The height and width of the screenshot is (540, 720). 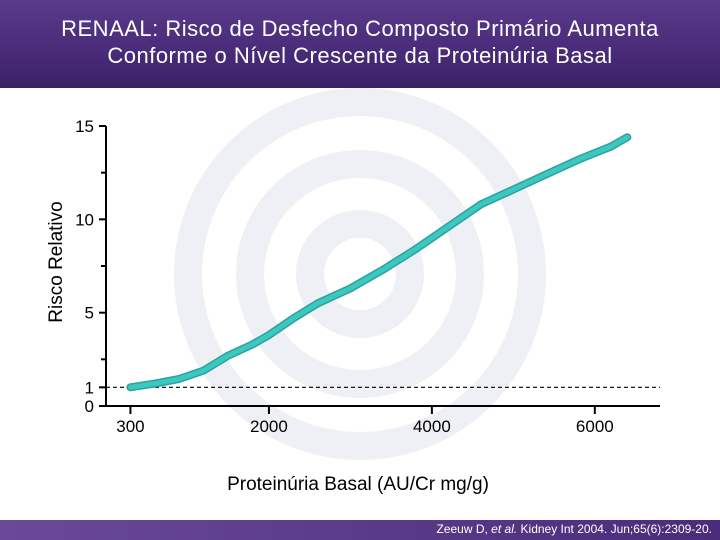 What do you see at coordinates (358, 484) in the screenshot?
I see `x-axis-label: Proteinúria Basal (AU/Cr mg/g)` at bounding box center [358, 484].